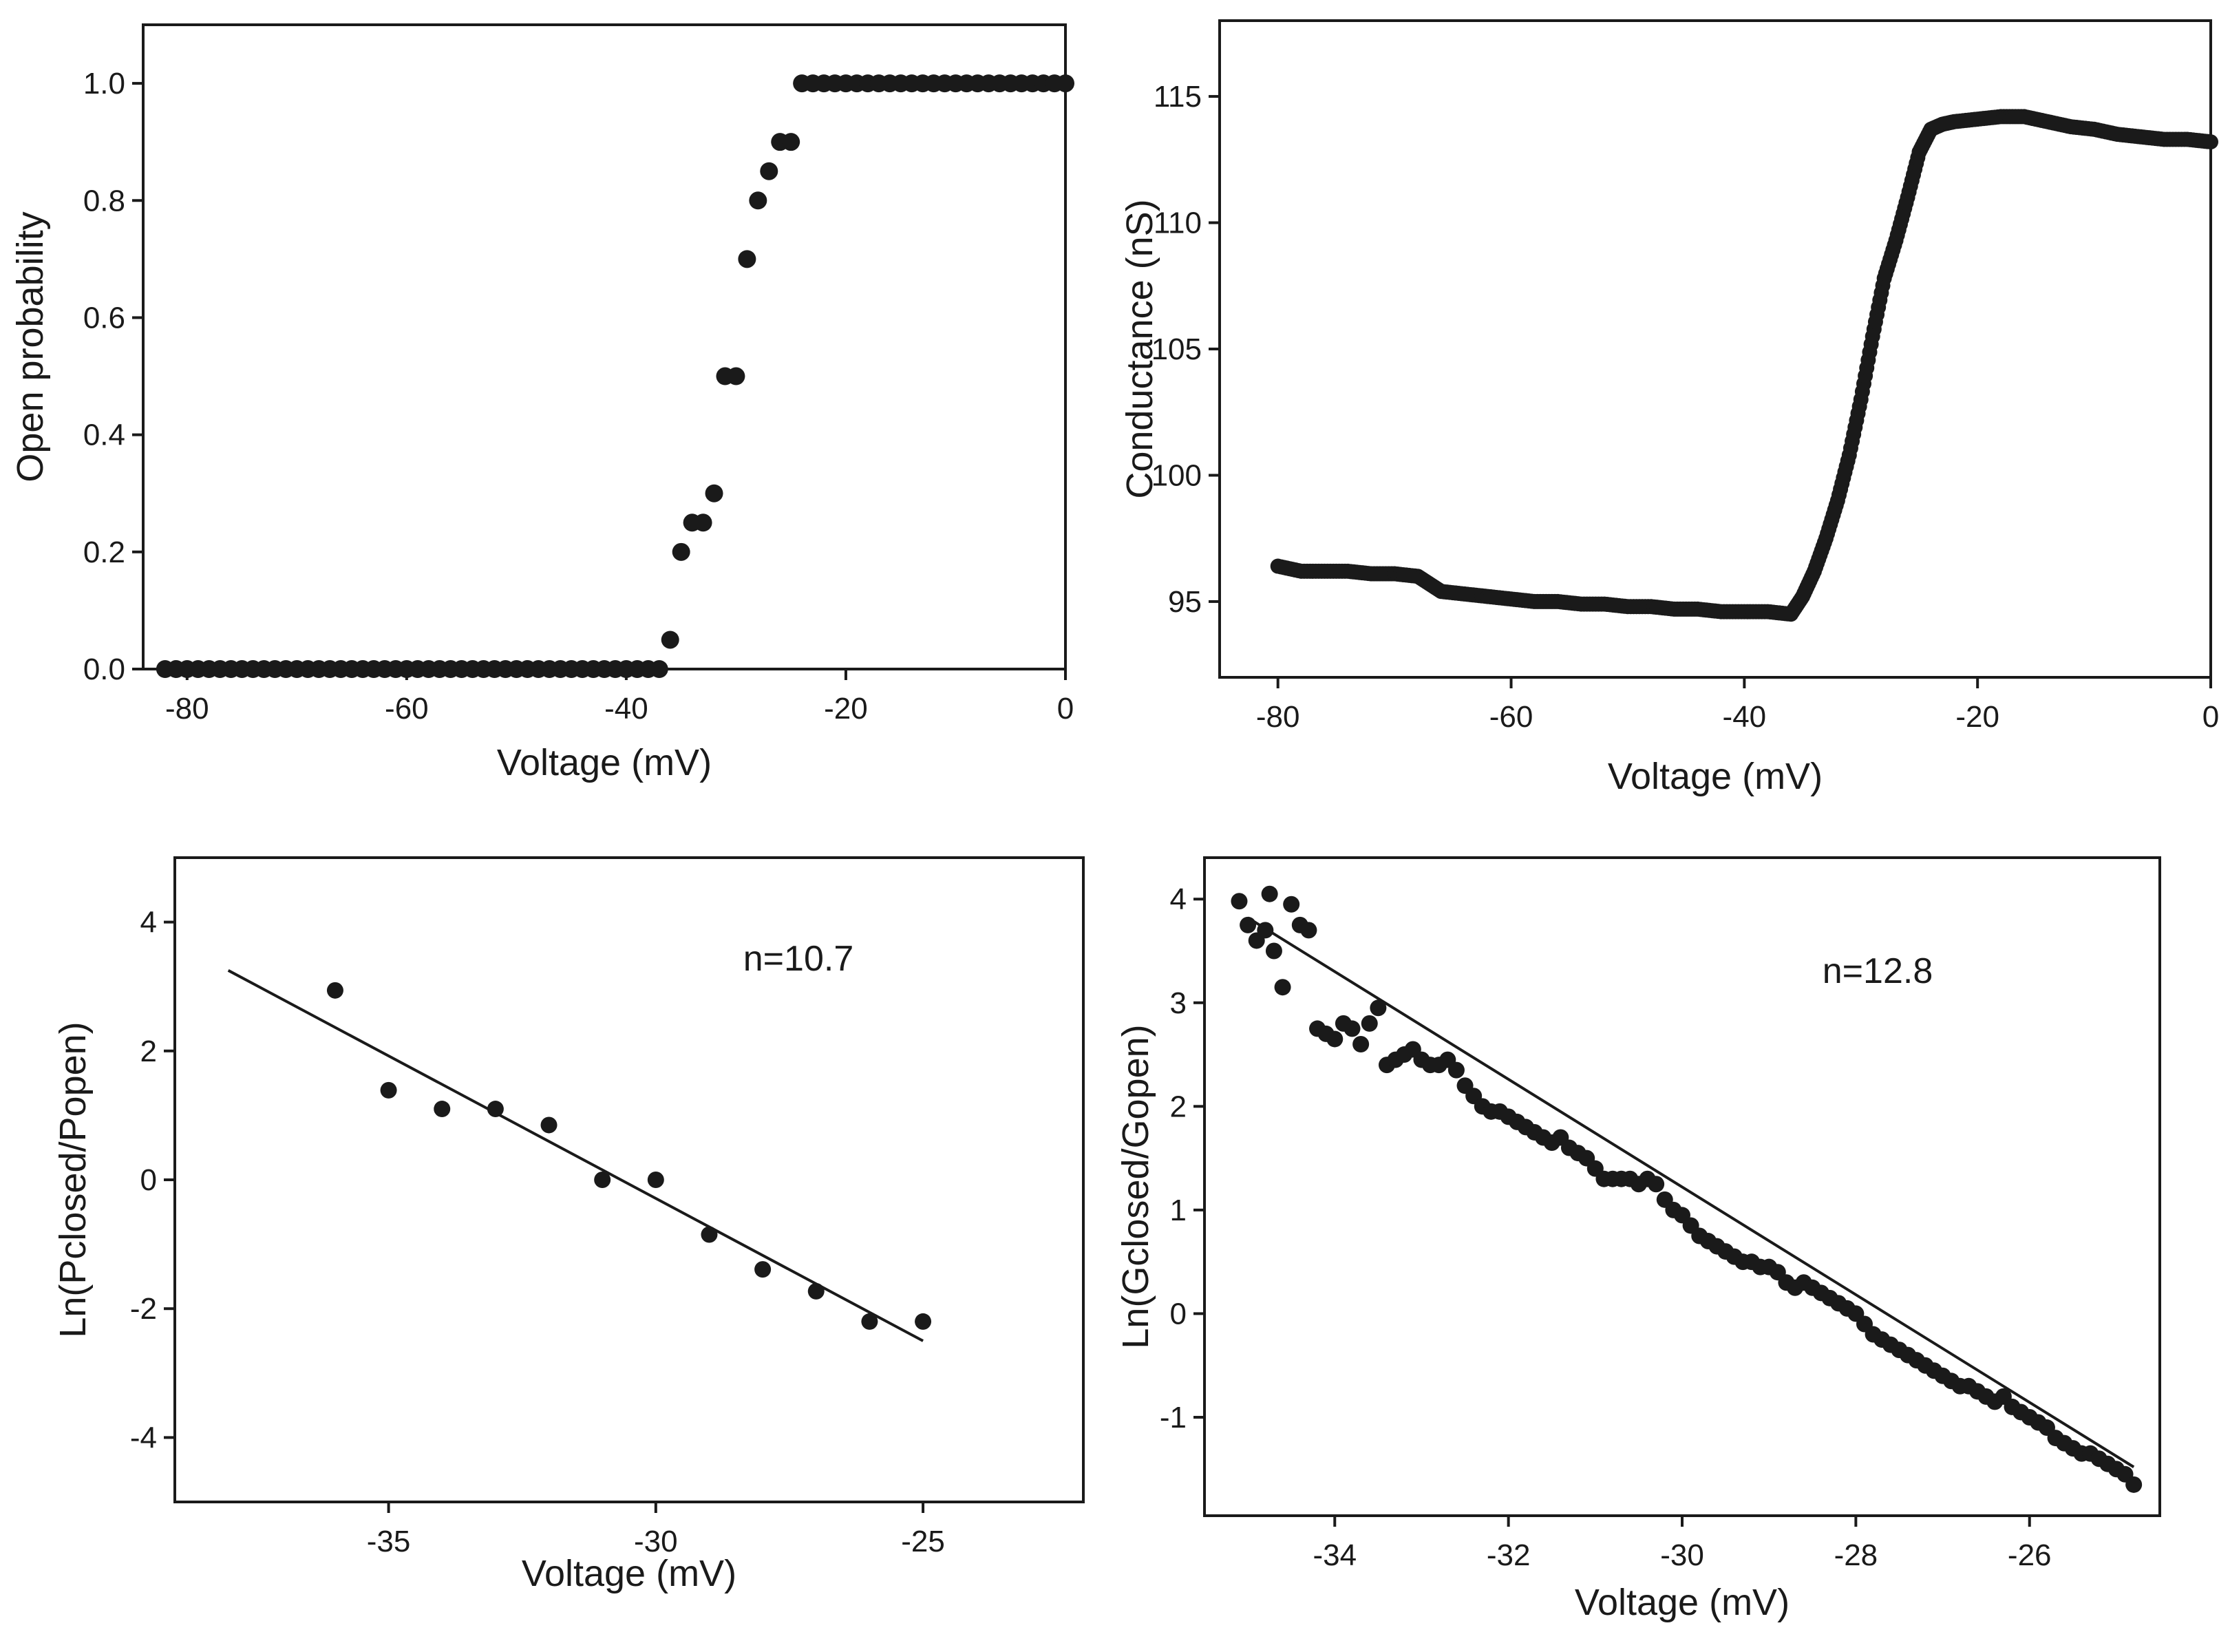 The image size is (2219, 1652). What do you see at coordinates (104, 436) in the screenshot?
I see `y-tick-label: 0.4` at bounding box center [104, 436].